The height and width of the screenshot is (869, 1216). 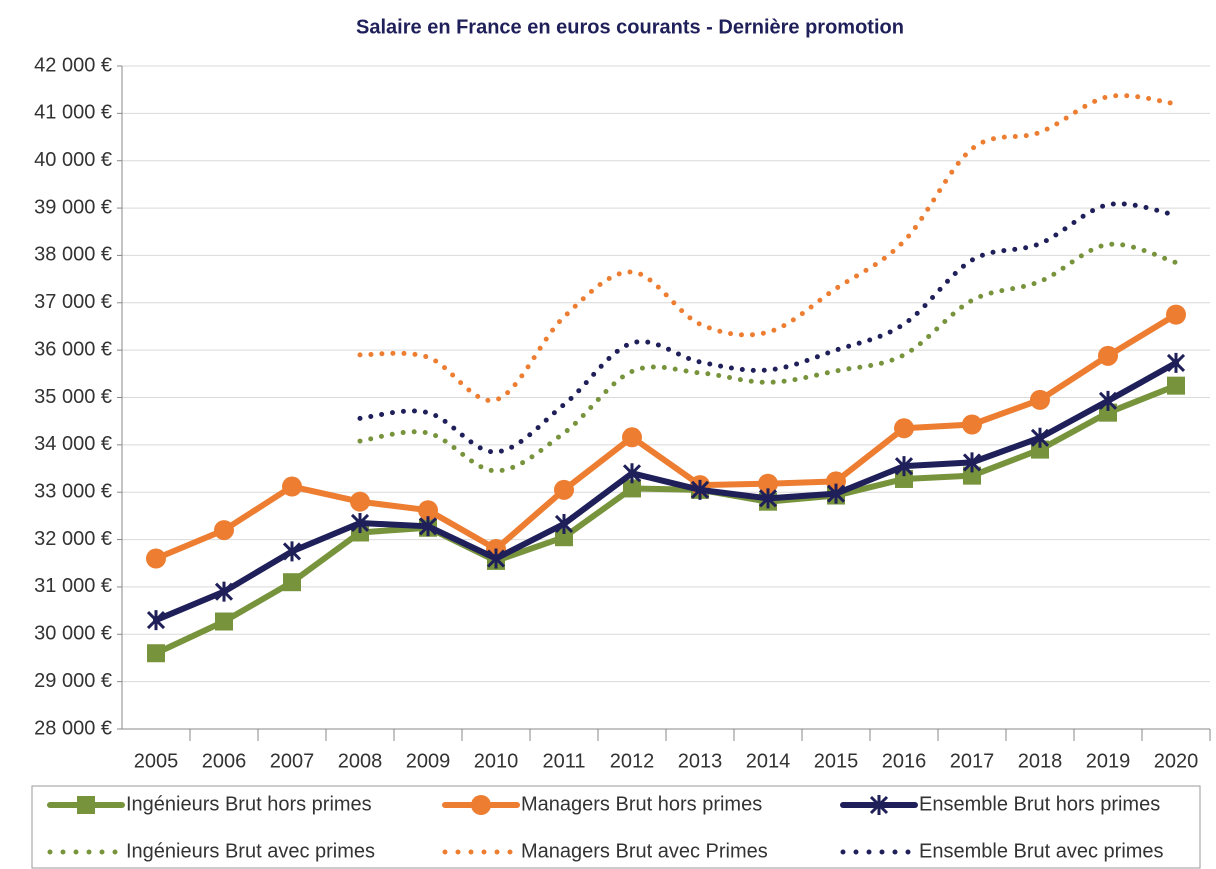 What do you see at coordinates (644, 851) in the screenshot?
I see `legend-label: Managers Brut avec Primes` at bounding box center [644, 851].